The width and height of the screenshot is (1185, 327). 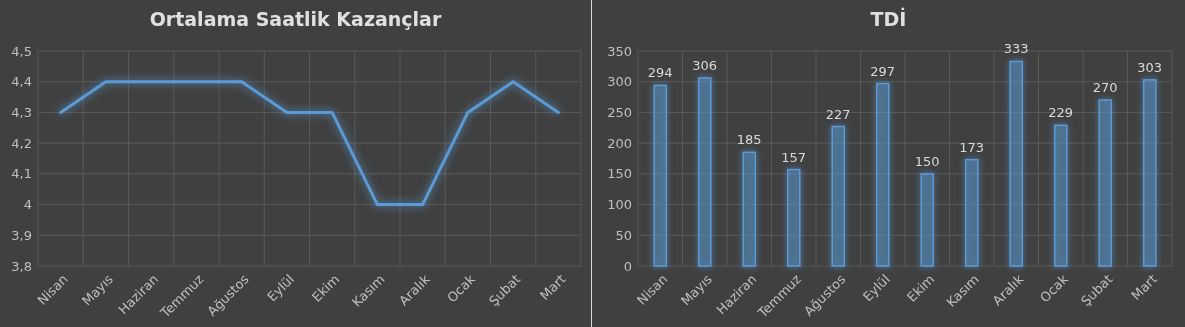 What do you see at coordinates (619, 51) in the screenshot?
I see `y-tick-label: 350` at bounding box center [619, 51].